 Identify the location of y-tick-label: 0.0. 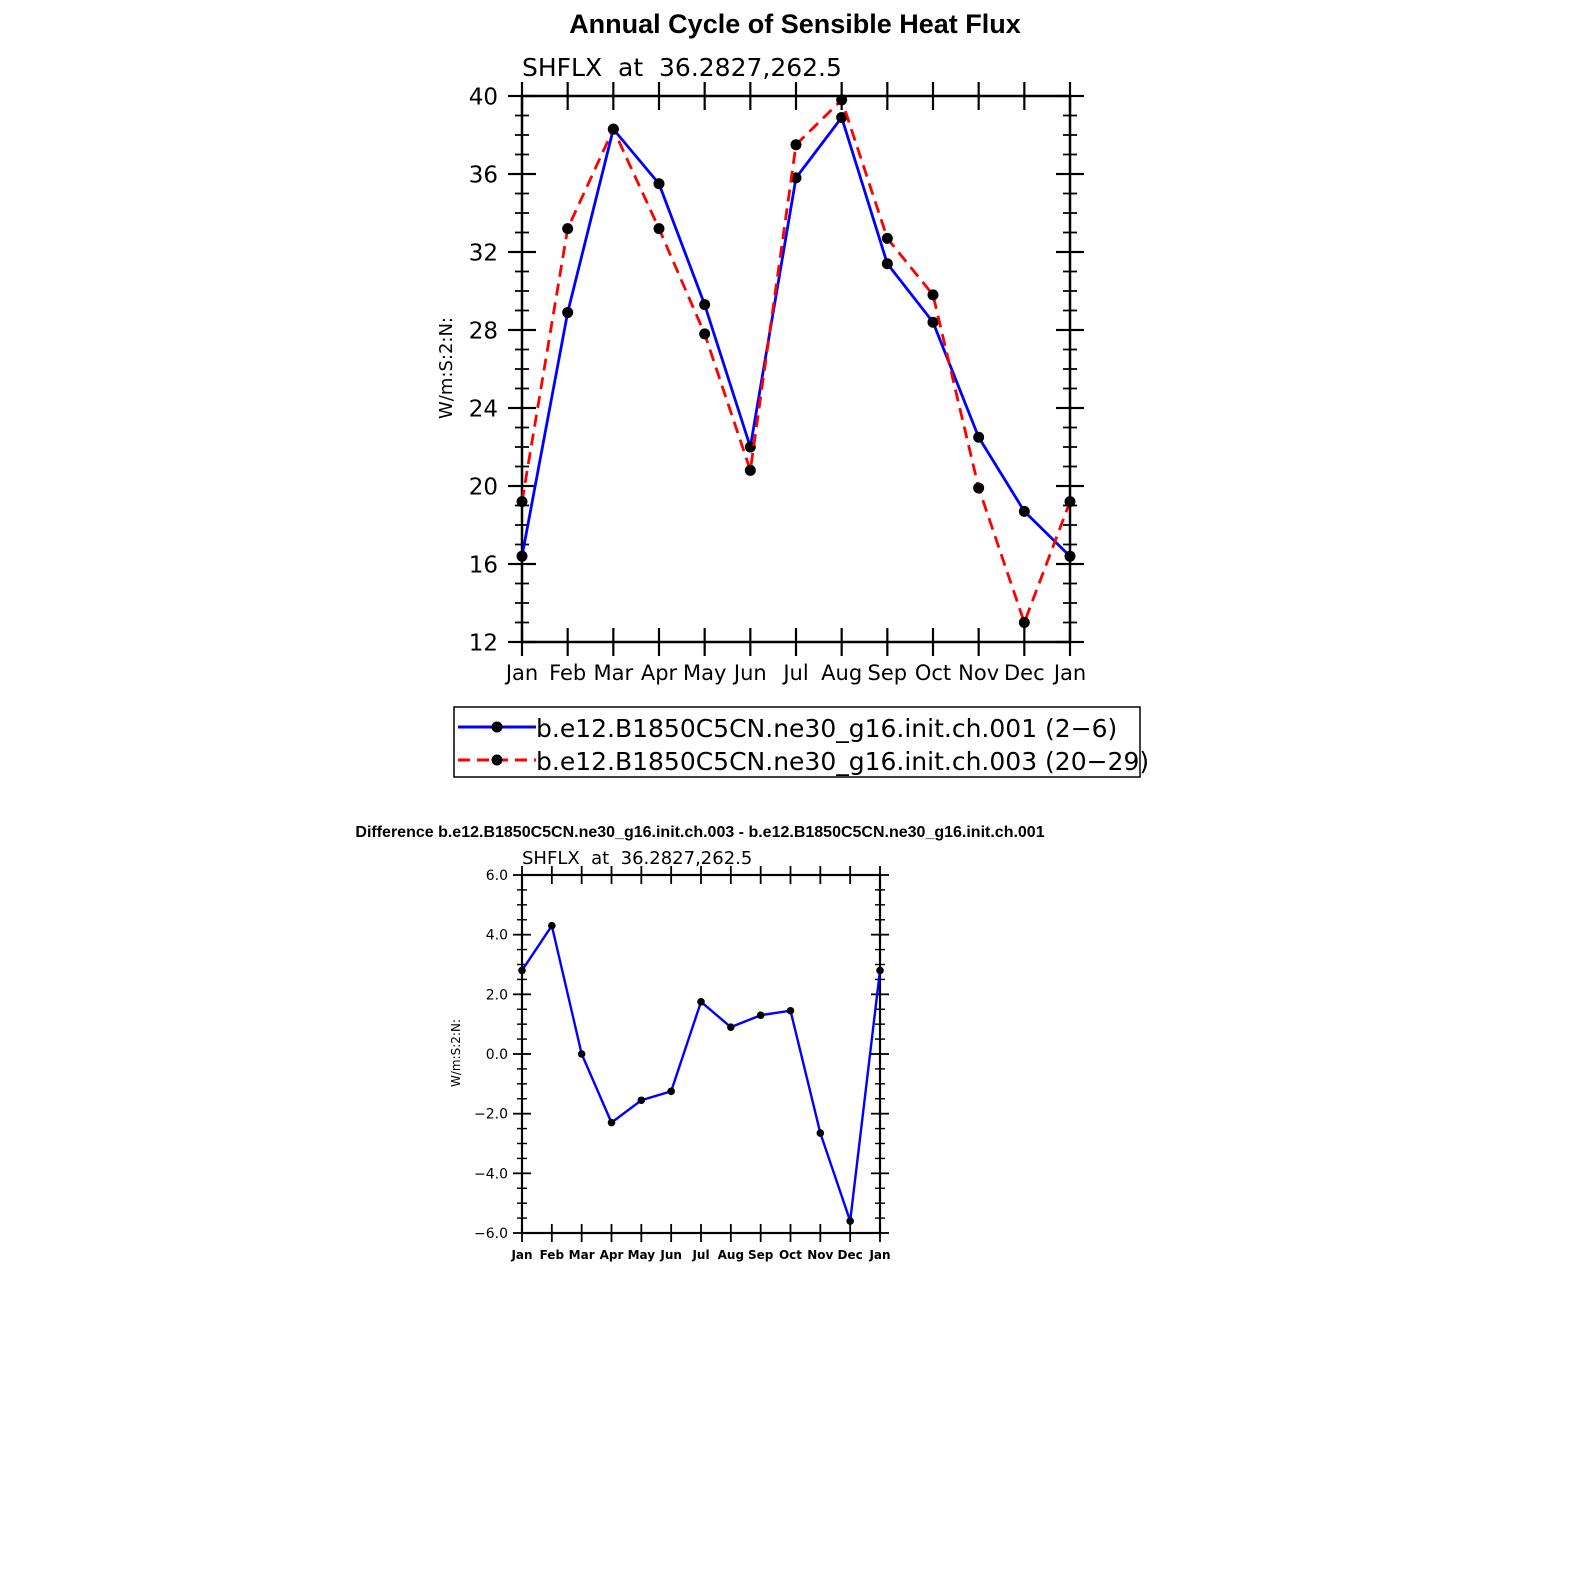
(497, 1055).